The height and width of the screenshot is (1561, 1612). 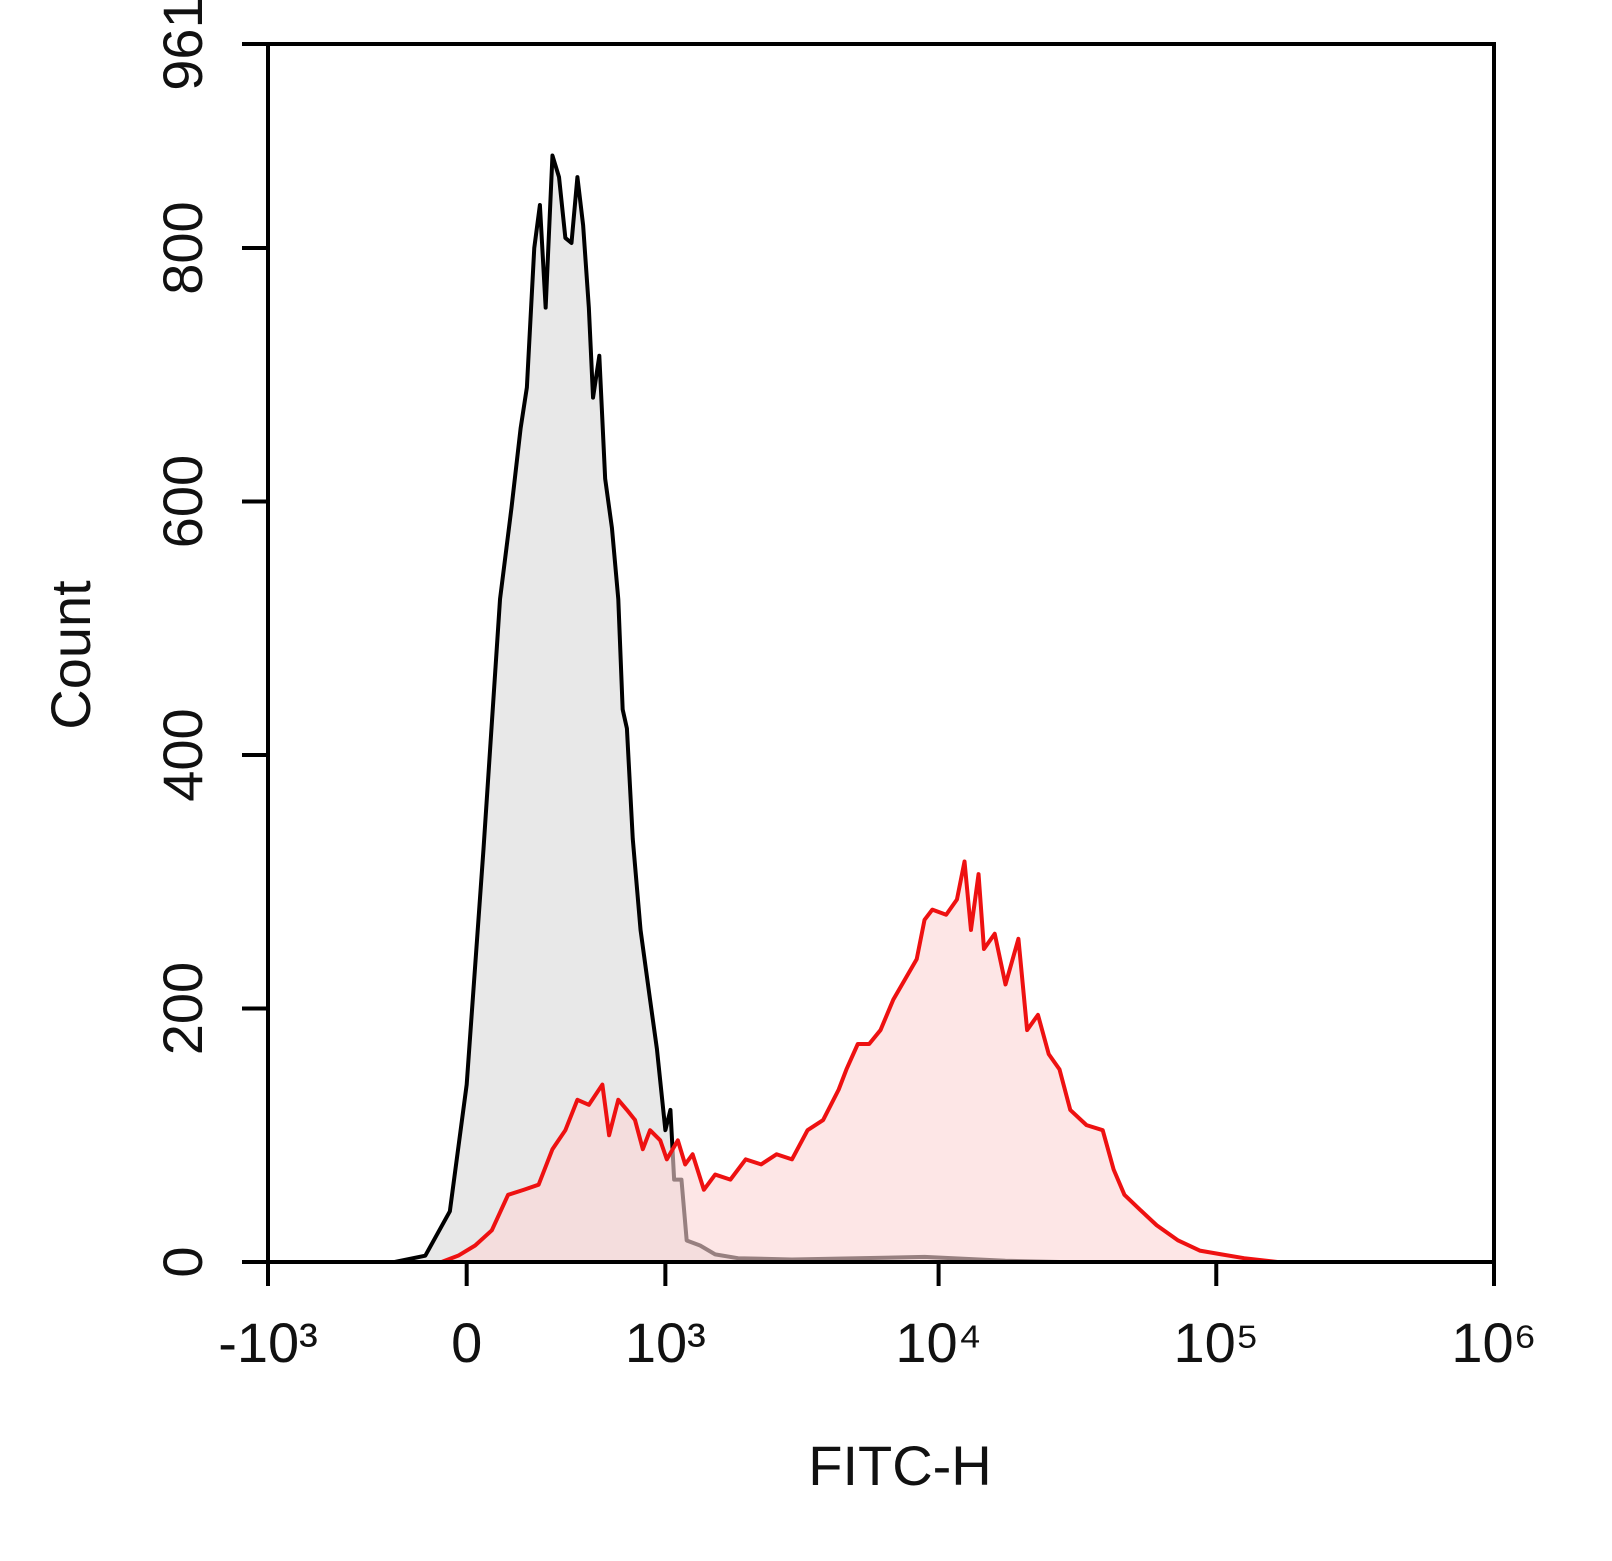 What do you see at coordinates (182, 45) in the screenshot?
I see `y-tick-label: 961` at bounding box center [182, 45].